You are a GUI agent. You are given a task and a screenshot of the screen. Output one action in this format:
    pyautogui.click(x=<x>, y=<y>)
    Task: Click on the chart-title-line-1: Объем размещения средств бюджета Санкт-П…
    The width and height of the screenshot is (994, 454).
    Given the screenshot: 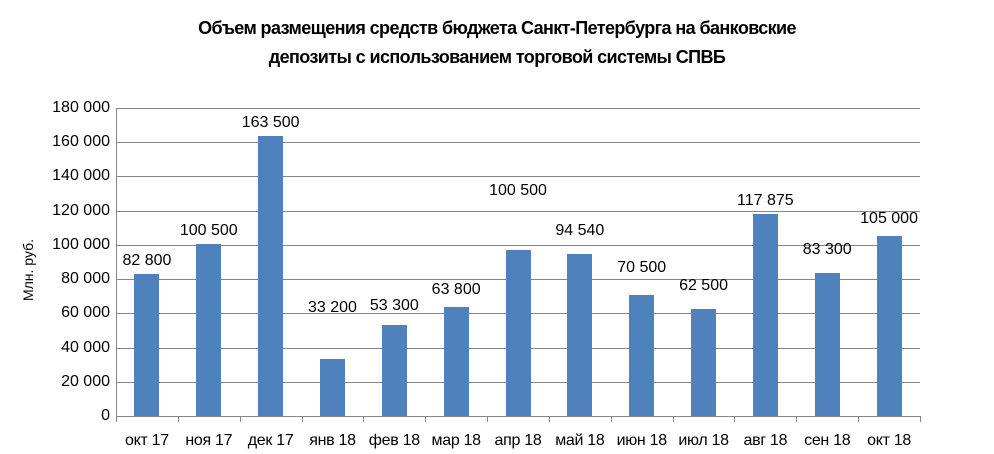 What is the action you would take?
    pyautogui.click(x=497, y=28)
    